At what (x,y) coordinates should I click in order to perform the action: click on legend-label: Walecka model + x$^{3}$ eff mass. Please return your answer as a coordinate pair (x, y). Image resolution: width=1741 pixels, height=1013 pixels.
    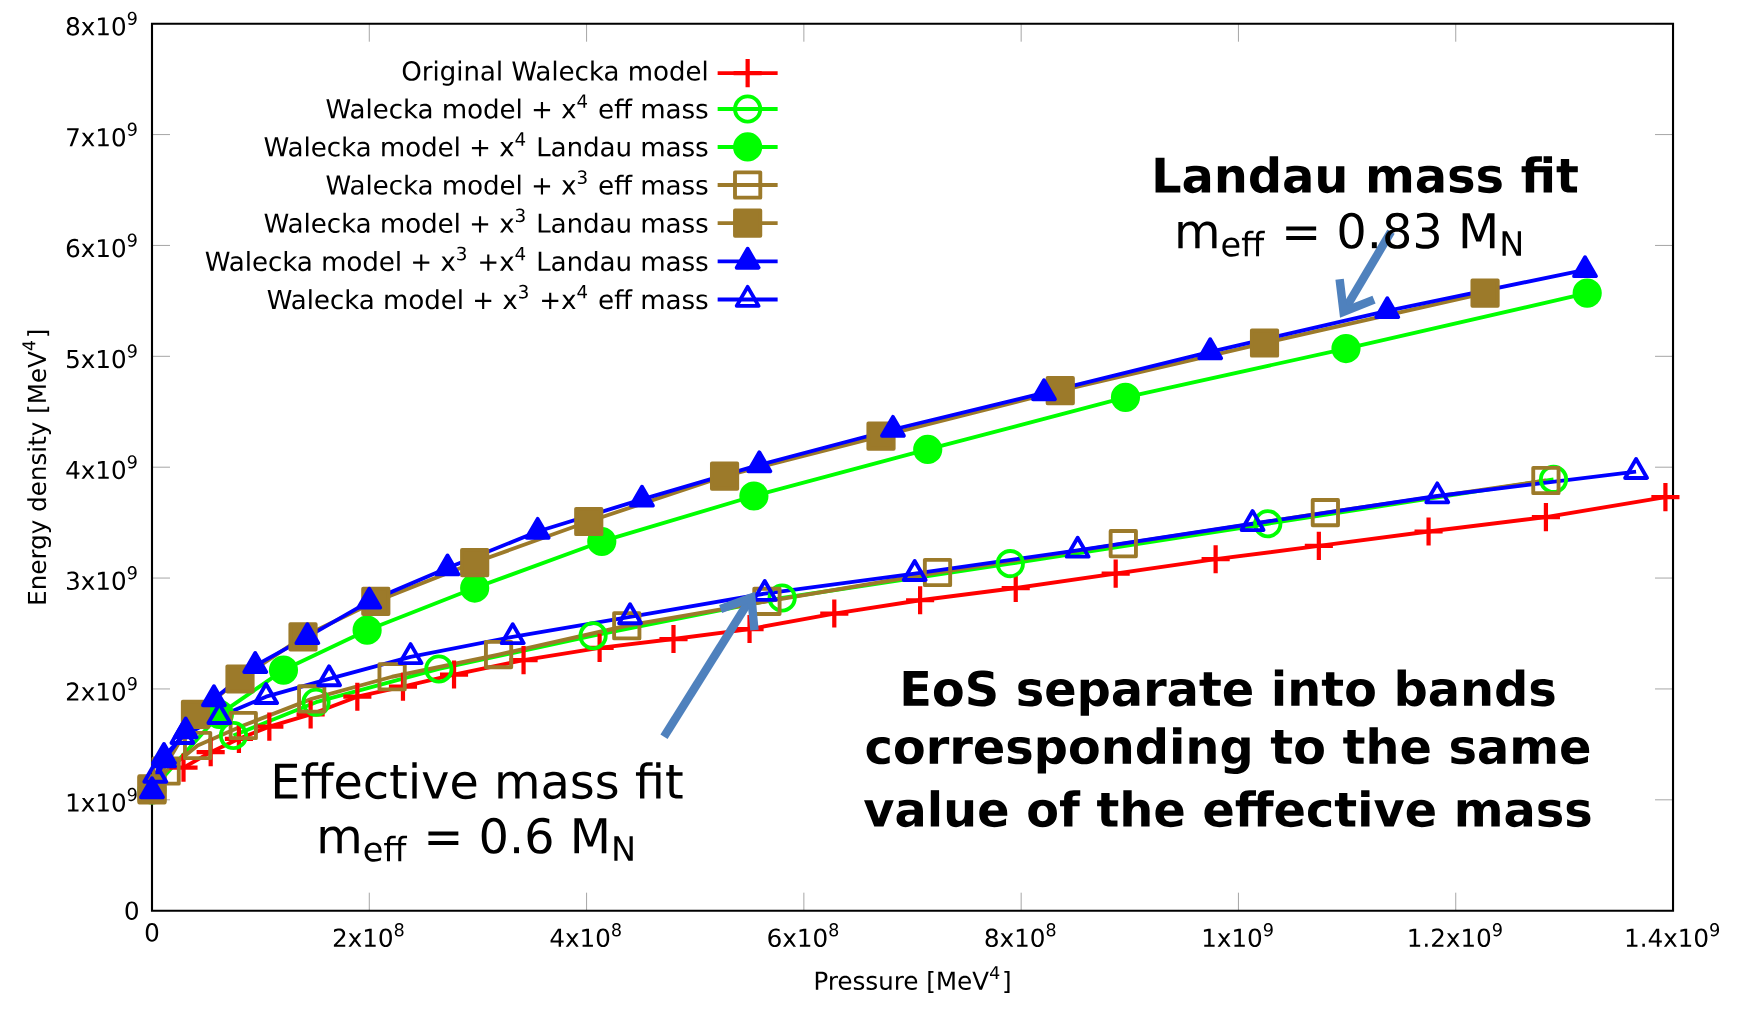
    Looking at the image, I should click on (517, 182).